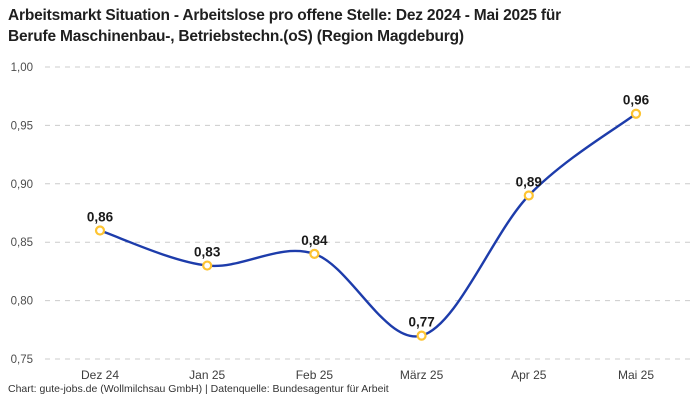 This screenshot has width=700, height=400. What do you see at coordinates (529, 181) in the screenshot?
I see `data-point-label: 0,89` at bounding box center [529, 181].